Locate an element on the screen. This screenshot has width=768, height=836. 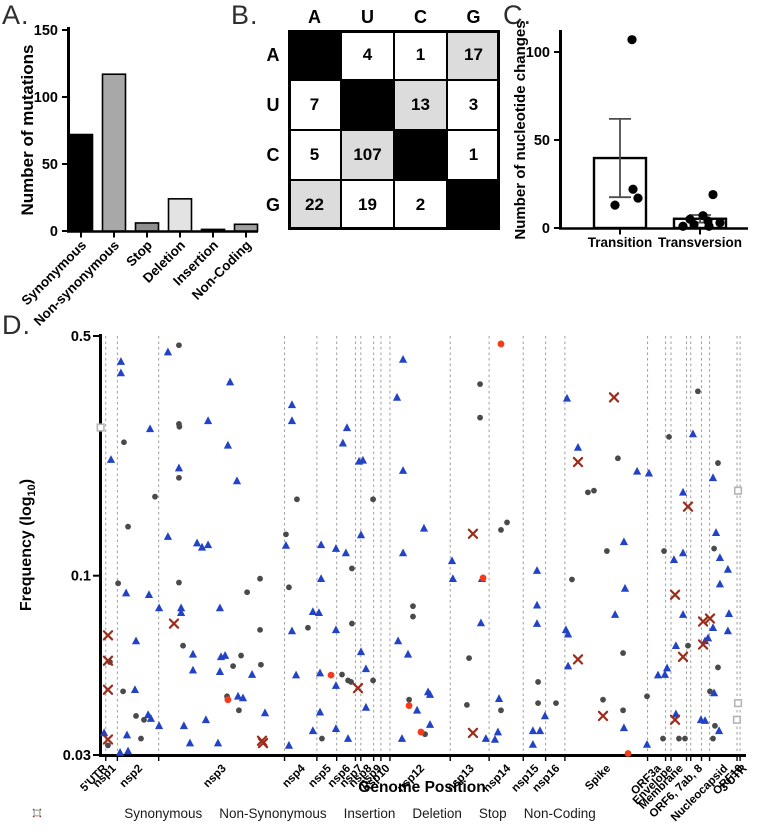
panel-a-y-axis-label: Number of mutations is located at coordinates (27, 130).